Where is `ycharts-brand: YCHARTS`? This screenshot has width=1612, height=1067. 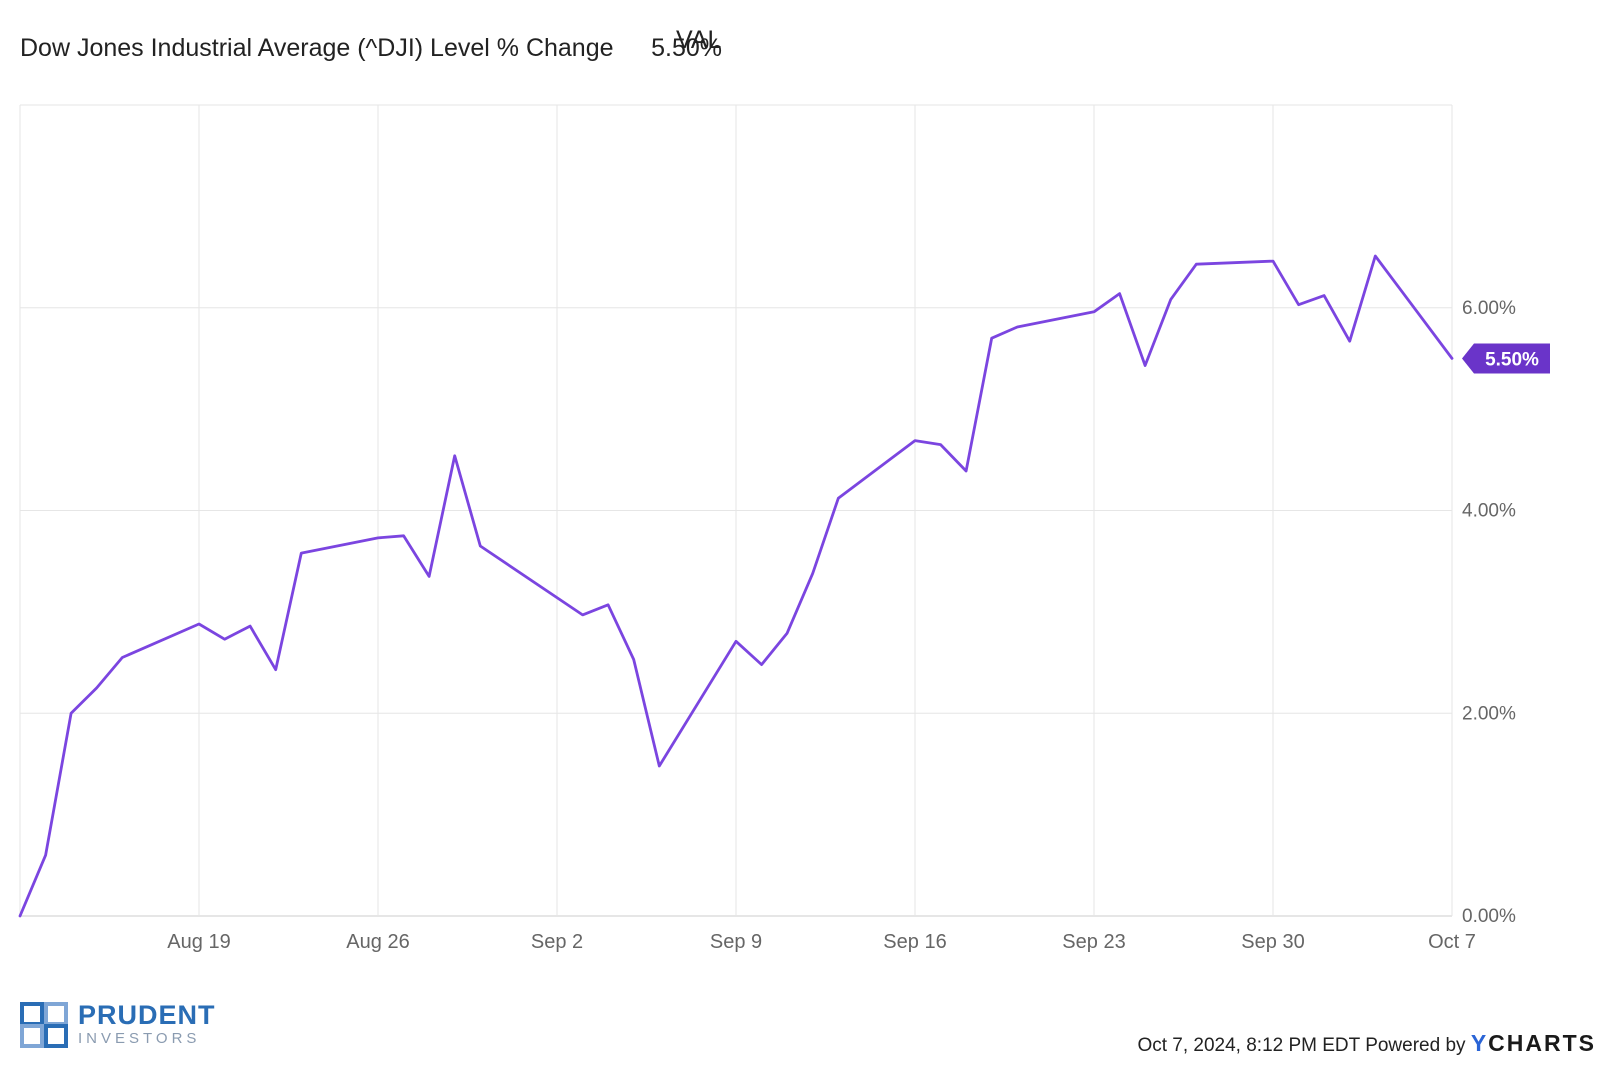
ycharts-brand: YCHARTS is located at coordinates (1533, 1043).